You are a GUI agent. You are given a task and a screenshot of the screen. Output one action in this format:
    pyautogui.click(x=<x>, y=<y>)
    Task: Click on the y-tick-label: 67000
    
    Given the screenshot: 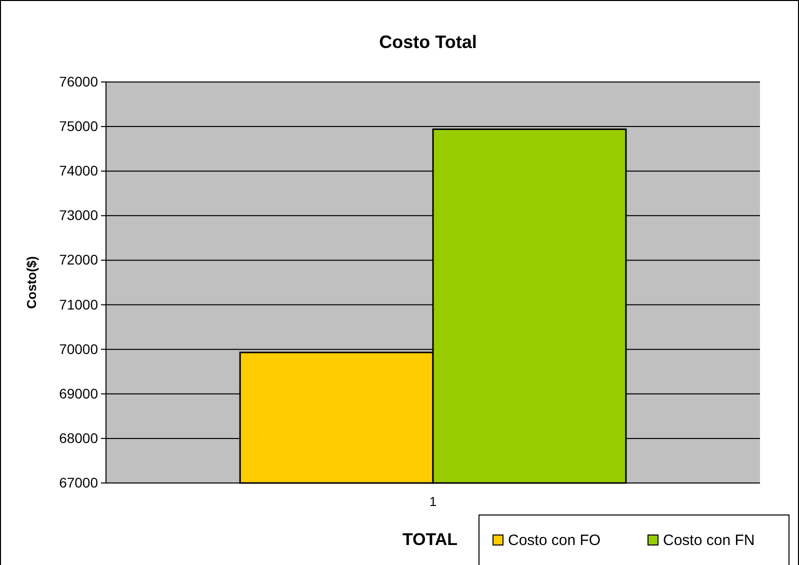 What is the action you would take?
    pyautogui.click(x=78, y=482)
    